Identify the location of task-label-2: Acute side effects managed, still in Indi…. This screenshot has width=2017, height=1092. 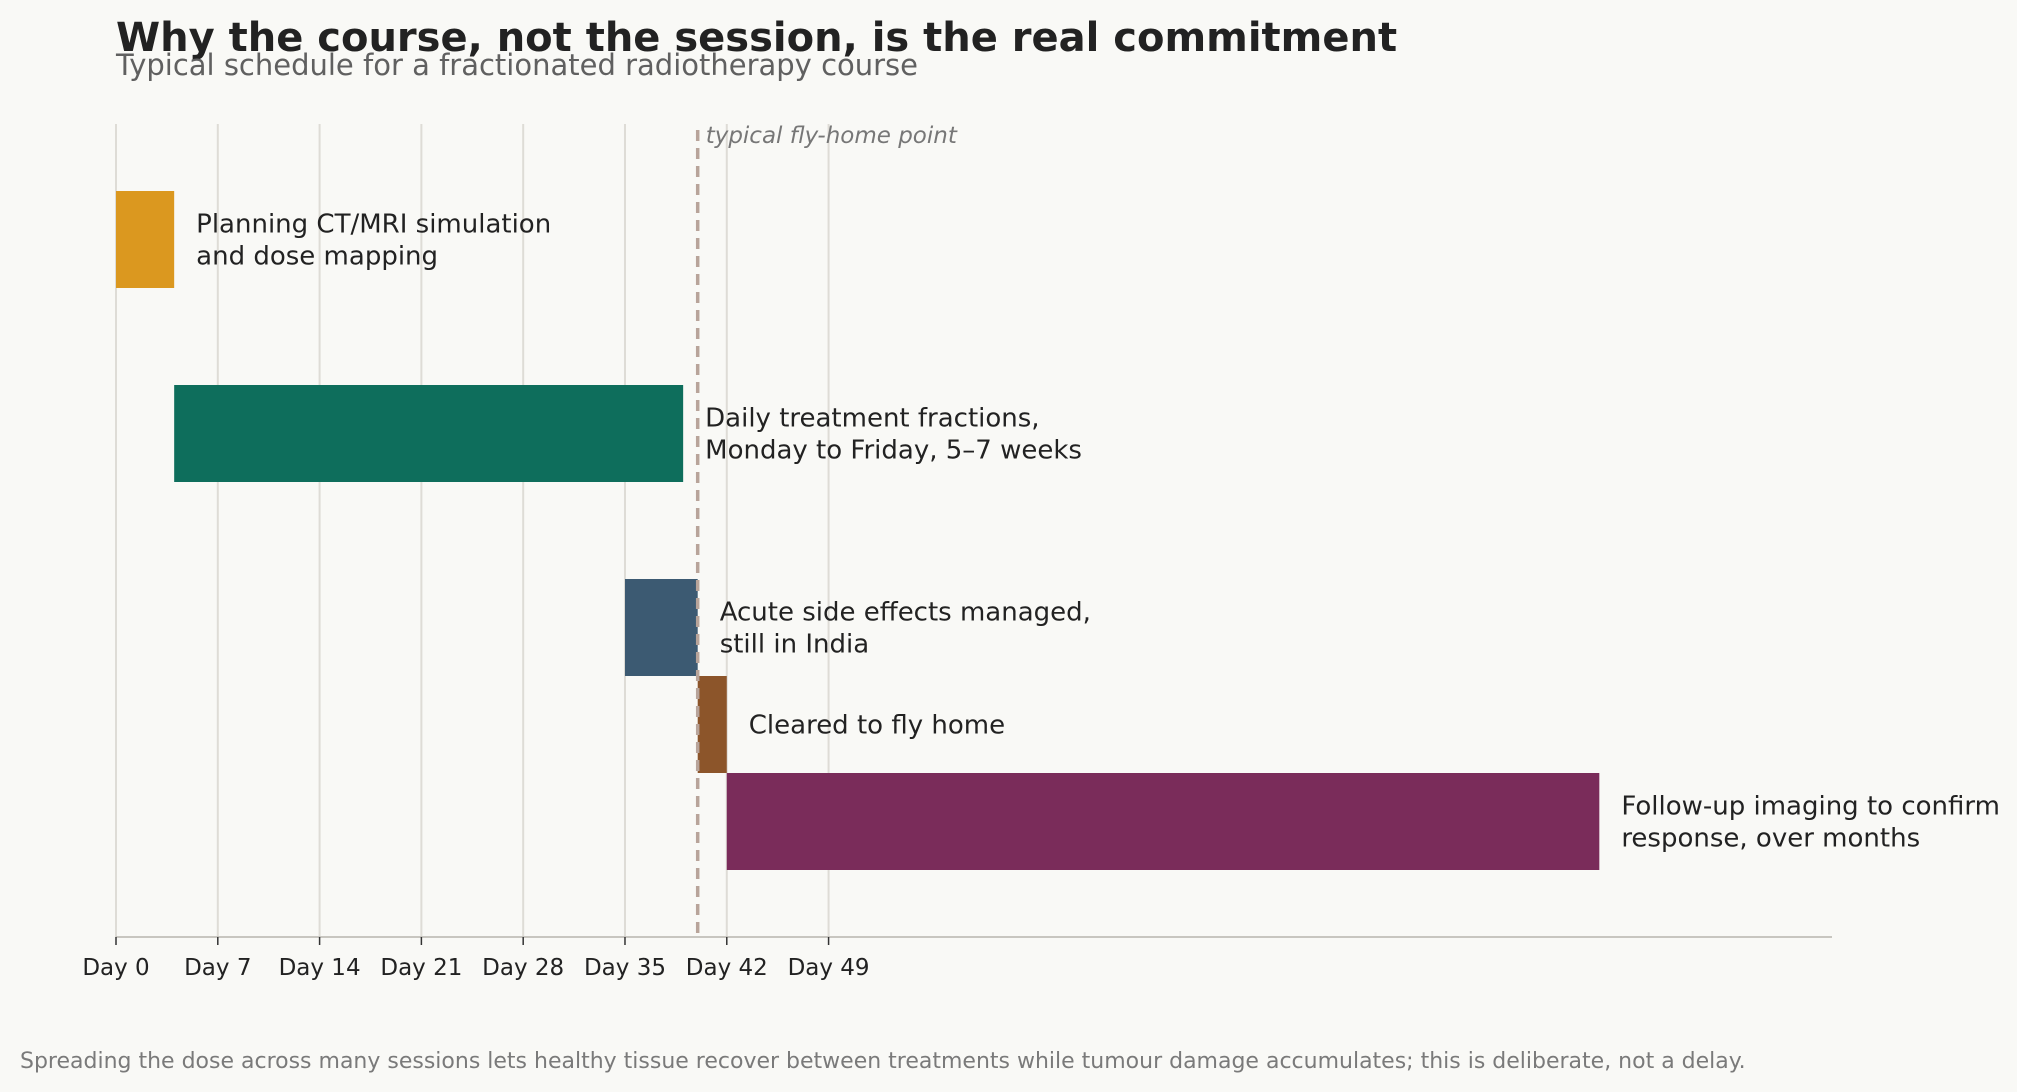
(905, 629).